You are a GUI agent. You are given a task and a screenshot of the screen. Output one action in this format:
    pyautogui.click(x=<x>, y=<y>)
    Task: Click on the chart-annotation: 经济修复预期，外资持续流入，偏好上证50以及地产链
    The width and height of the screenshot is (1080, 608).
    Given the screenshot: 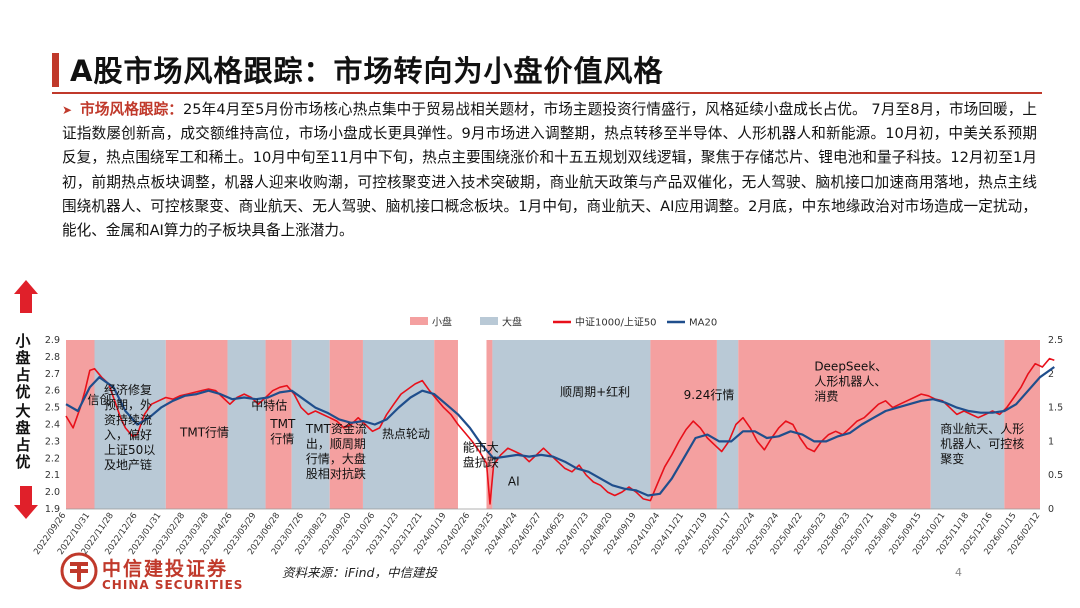 What is the action you would take?
    pyautogui.click(x=129, y=427)
    